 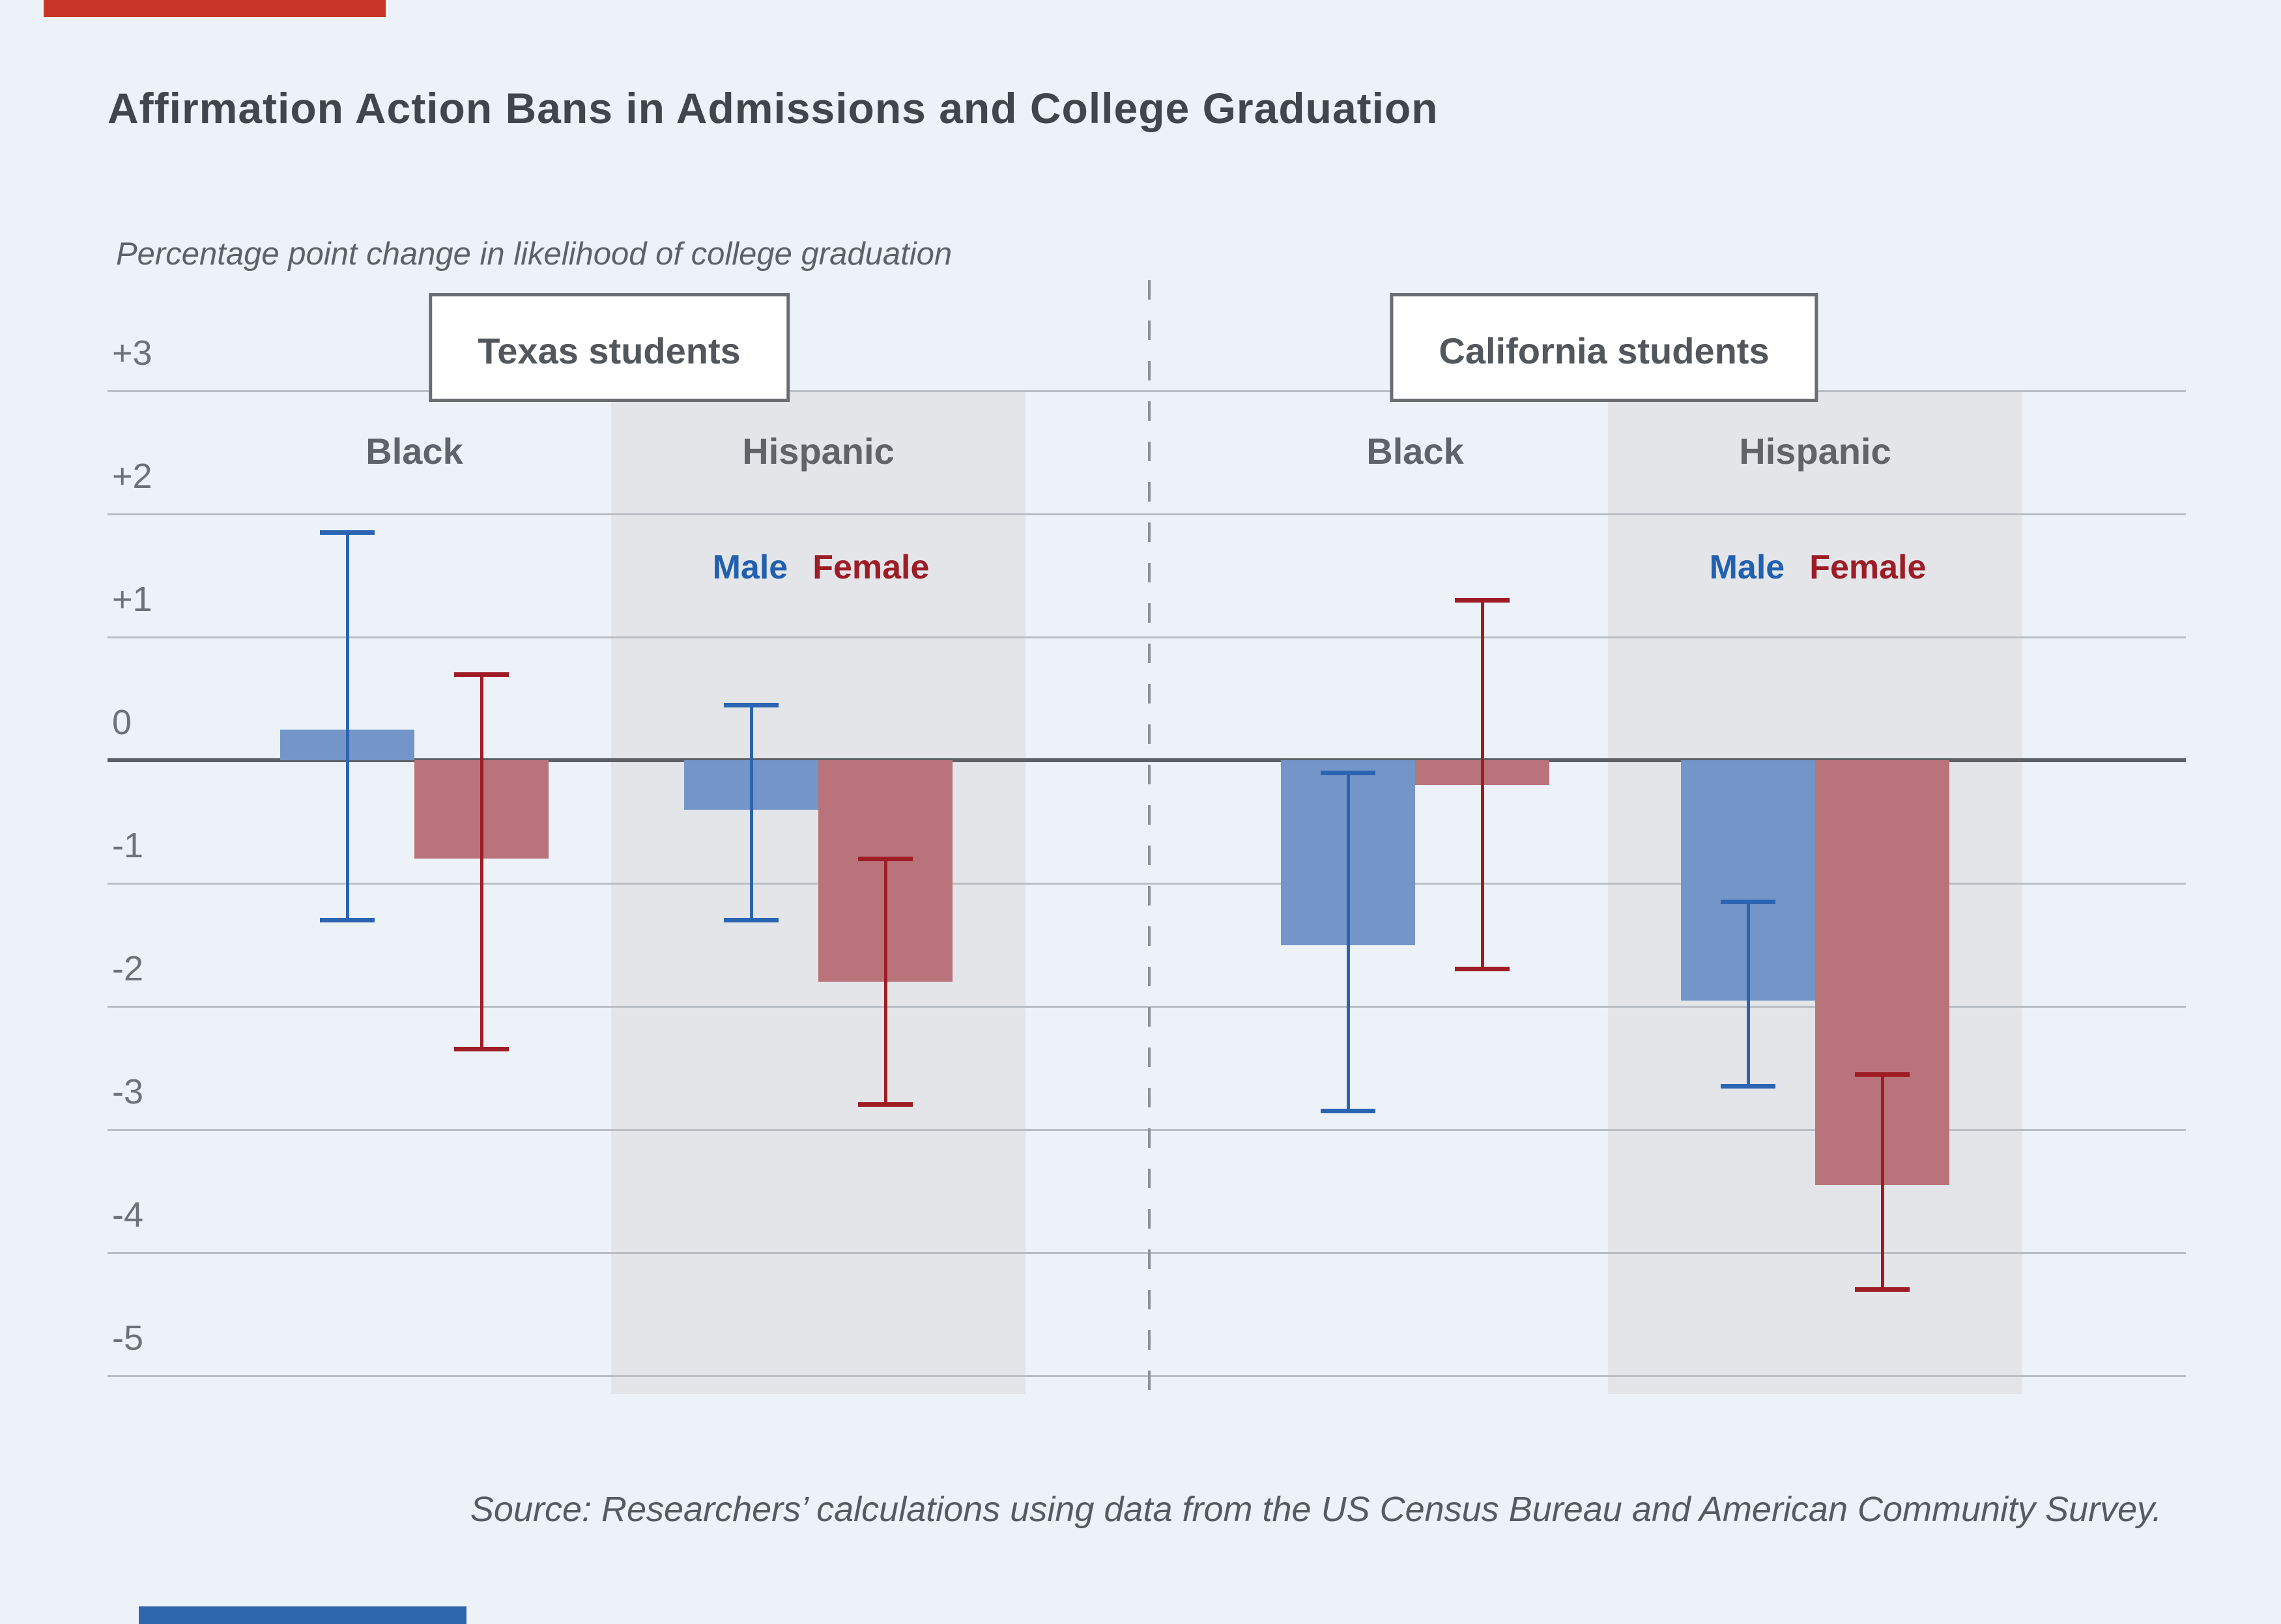 What do you see at coordinates (609, 347) in the screenshot?
I see `panel-label-box: Texas students` at bounding box center [609, 347].